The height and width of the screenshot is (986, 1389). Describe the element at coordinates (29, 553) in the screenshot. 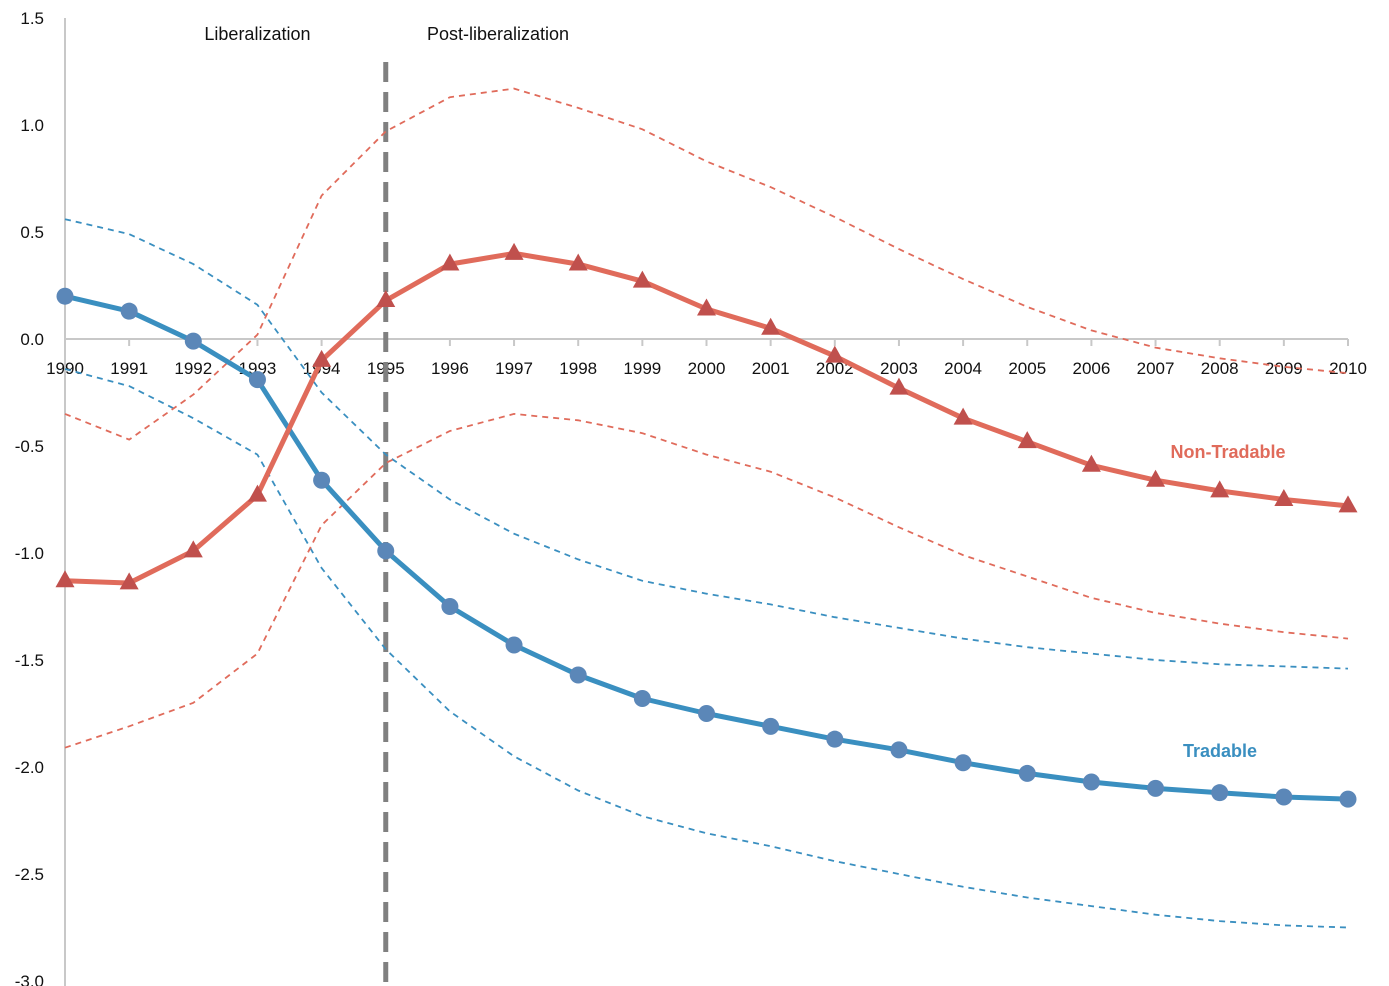

I see `y-tick-label: -1.0` at that location.